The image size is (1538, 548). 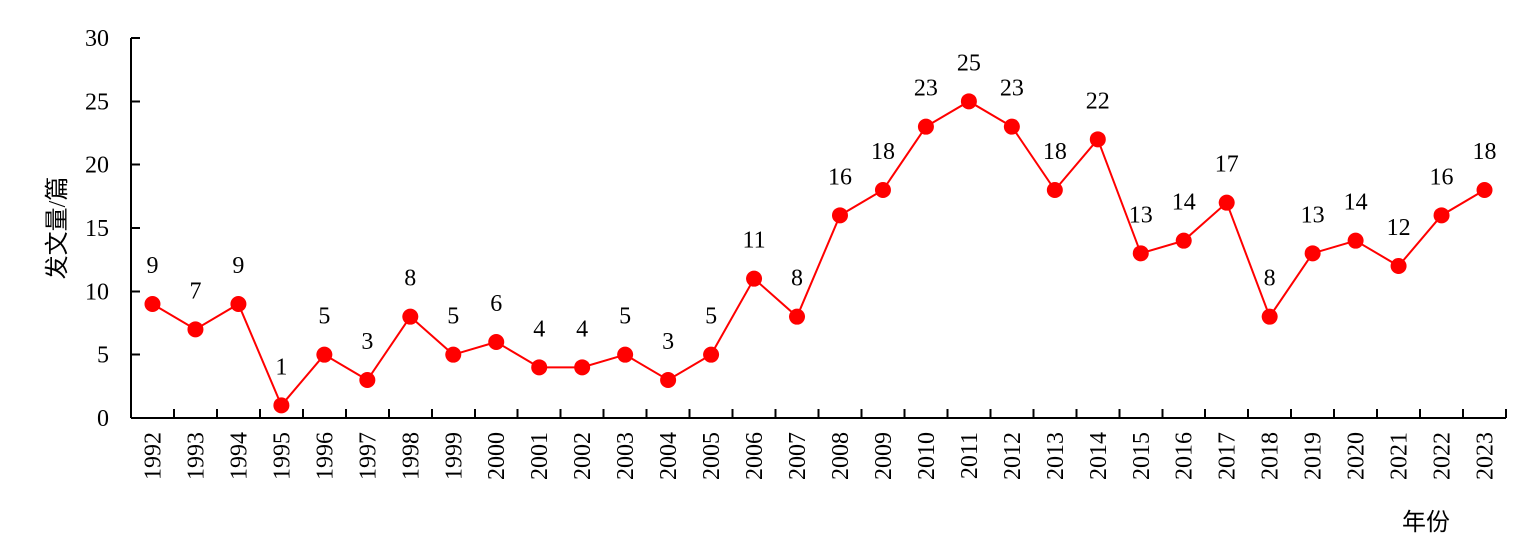 I want to click on x-tick-label: 2010, so click(x=927, y=456).